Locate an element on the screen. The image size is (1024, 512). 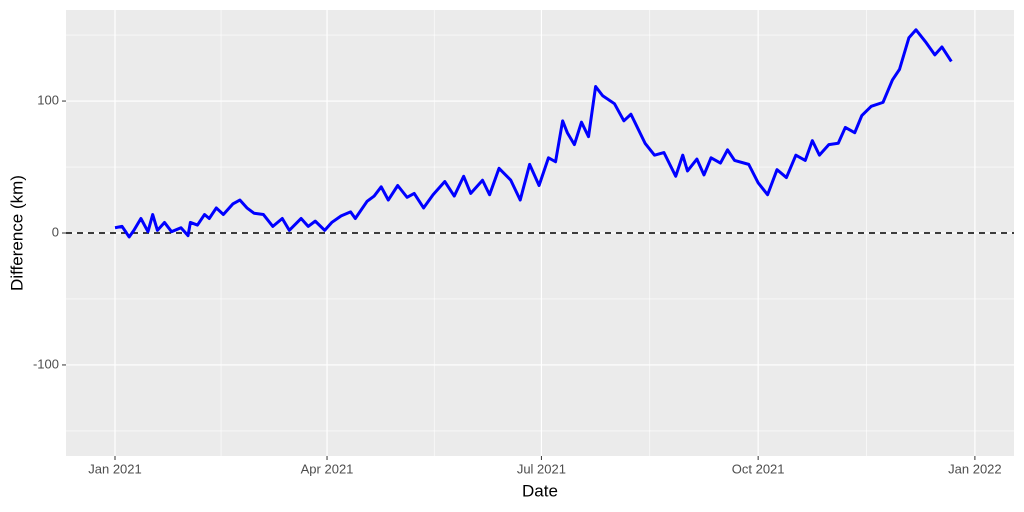
x-tick-label: Jul 2021 is located at coordinates (541, 468).